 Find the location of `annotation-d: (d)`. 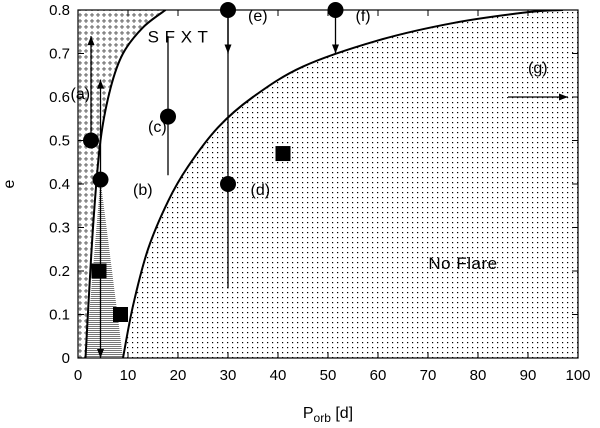

annotation-d: (d) is located at coordinates (261, 190).